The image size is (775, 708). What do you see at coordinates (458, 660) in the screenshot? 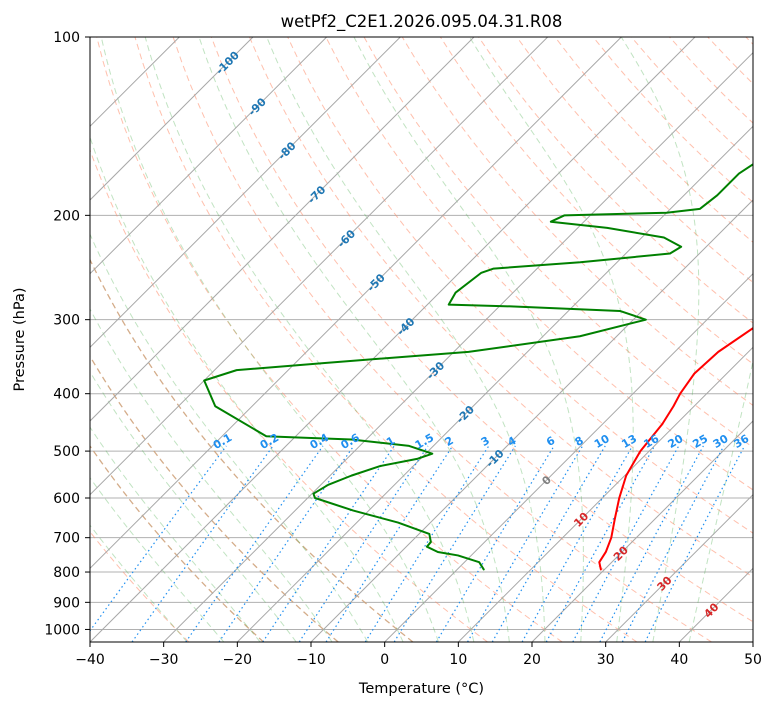
I see `x-tick-label: 10` at bounding box center [458, 660].